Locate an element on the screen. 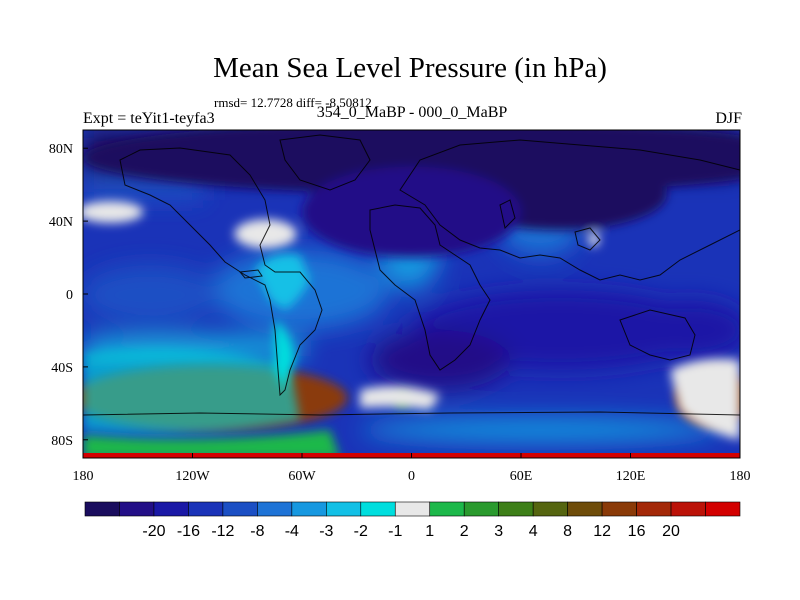 This screenshot has height=600, width=800. chart-title: Mean Sea Level Pressure (in hPa) is located at coordinates (410, 68).